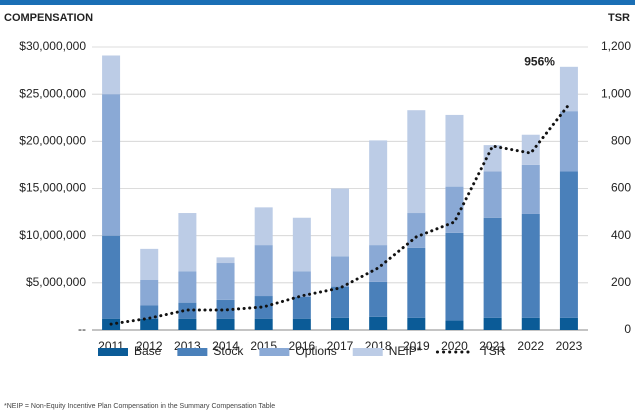 The width and height of the screenshot is (635, 416). I want to click on legend-label: Base, so click(148, 351).